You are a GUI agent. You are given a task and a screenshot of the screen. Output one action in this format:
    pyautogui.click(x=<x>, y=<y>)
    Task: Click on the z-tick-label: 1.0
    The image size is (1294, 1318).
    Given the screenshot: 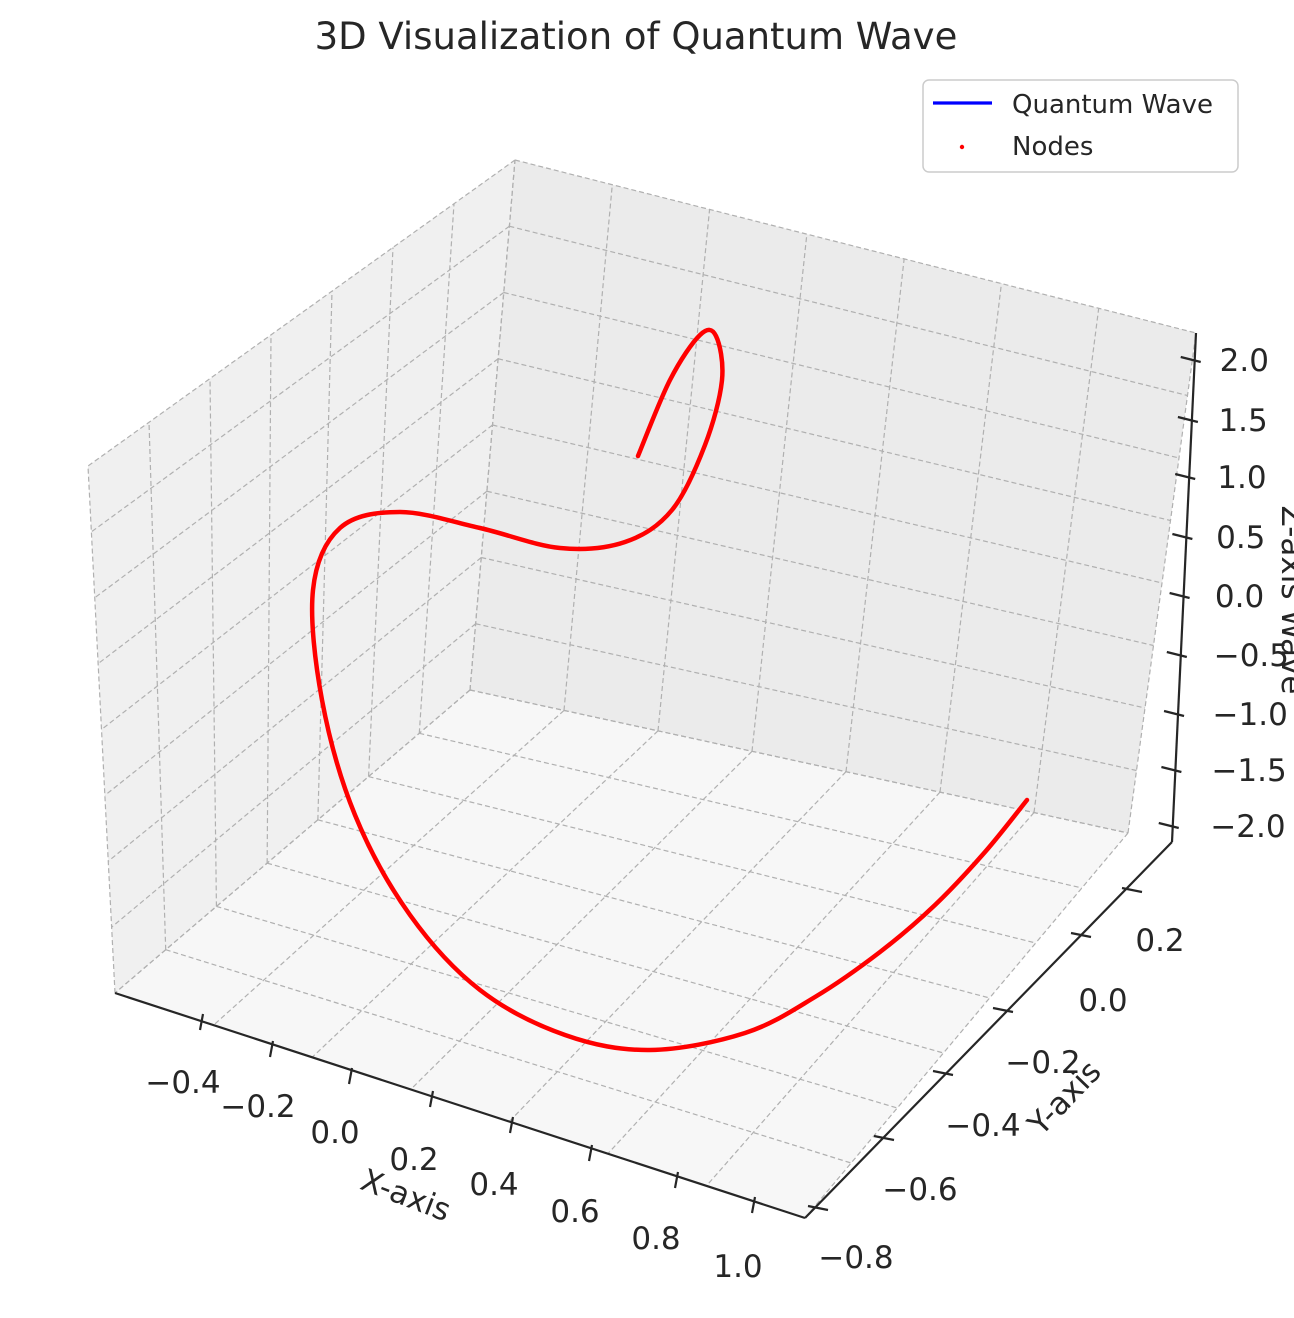 What is the action you would take?
    pyautogui.click(x=1241, y=478)
    